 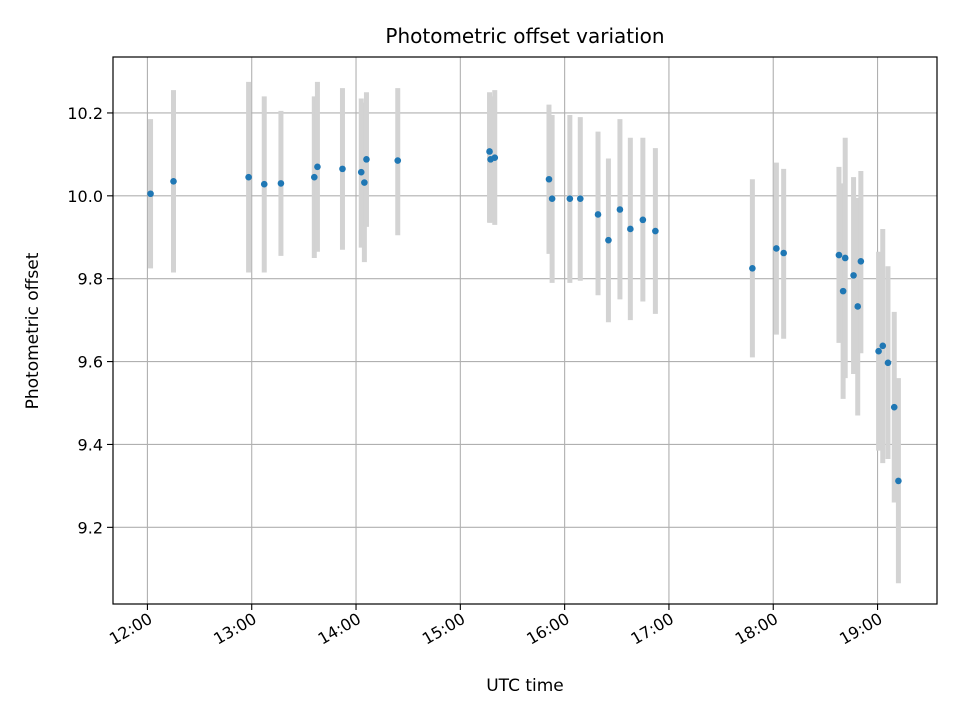 I want to click on y-tick-label: 10.0, so click(x=85, y=196).